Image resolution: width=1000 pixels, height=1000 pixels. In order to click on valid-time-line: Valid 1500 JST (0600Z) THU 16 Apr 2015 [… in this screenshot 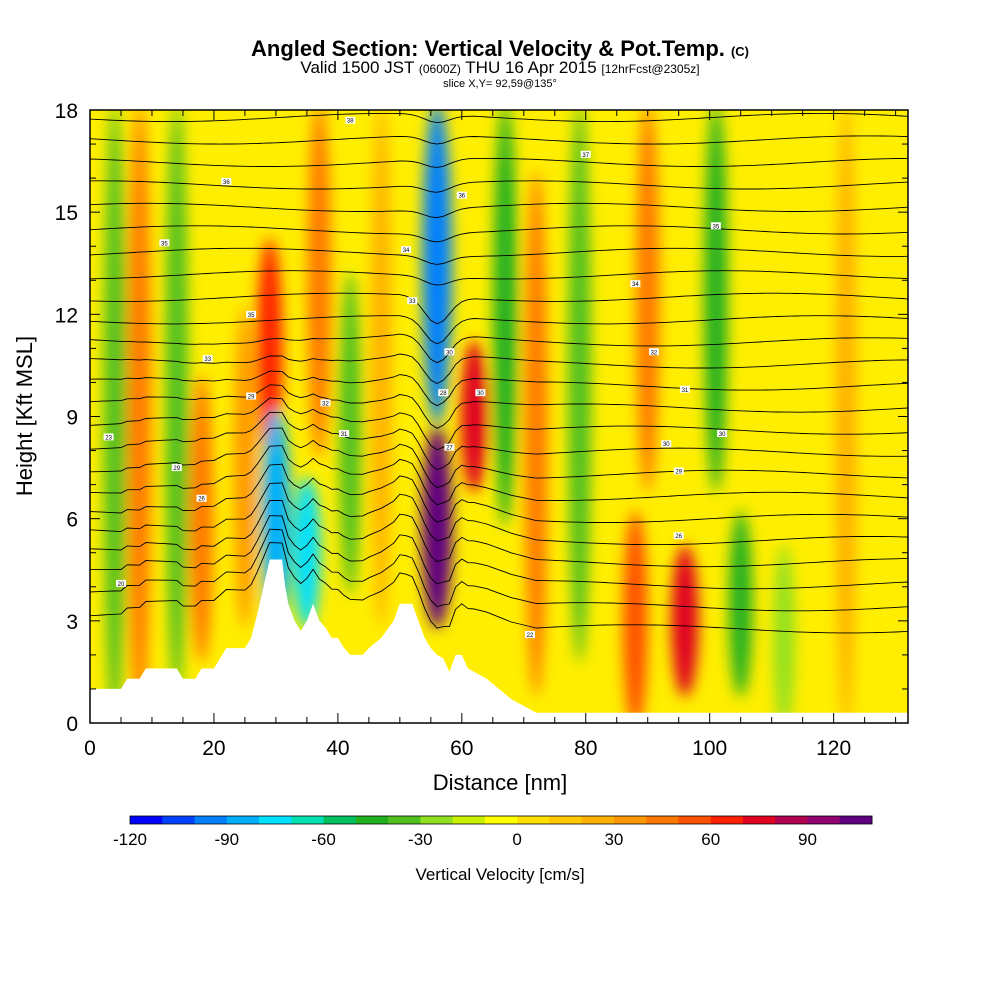, I will do `click(500, 68)`.